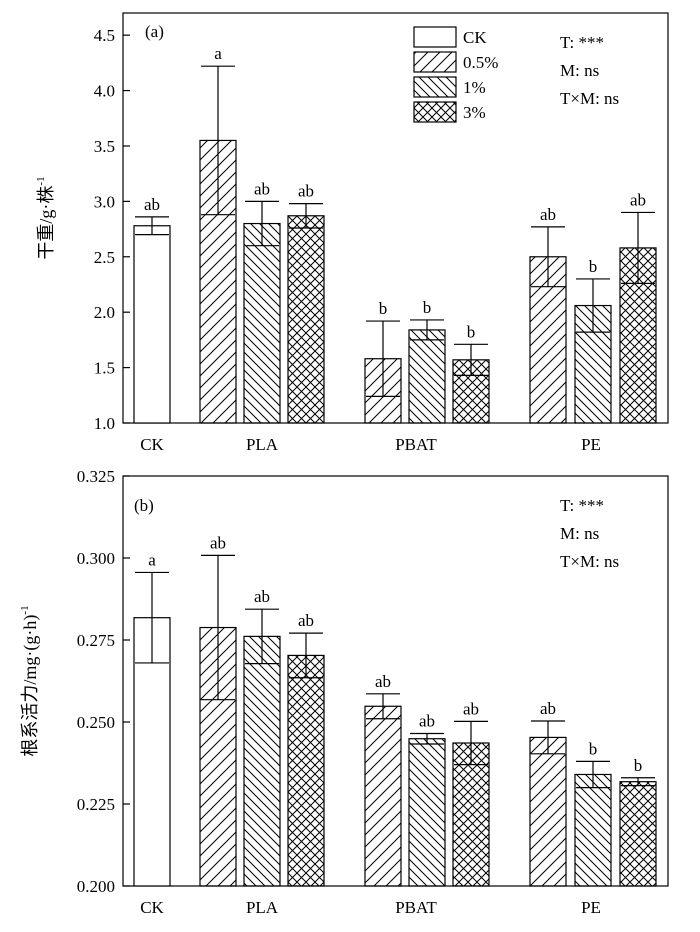 The width and height of the screenshot is (700, 932). Describe the element at coordinates (474, 112) in the screenshot. I see `legend-label: 3%` at that location.